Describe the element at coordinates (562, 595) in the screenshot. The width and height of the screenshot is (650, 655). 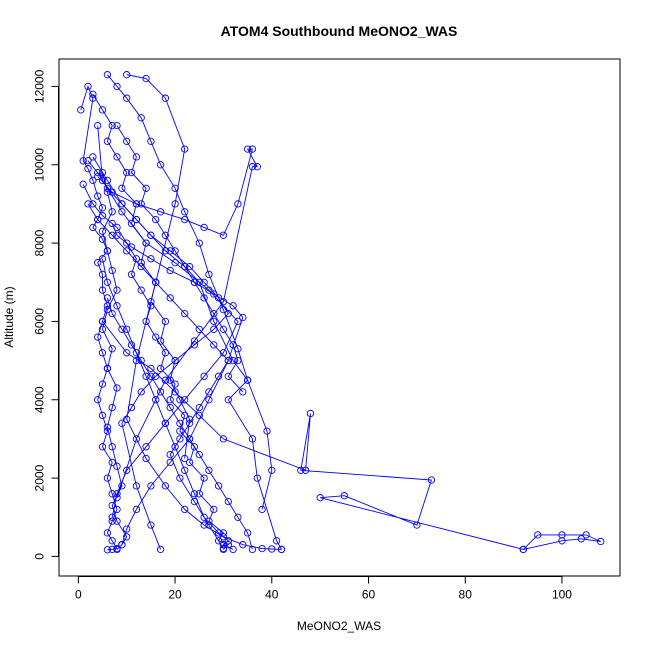
I see `x-tick-label: 100` at that location.